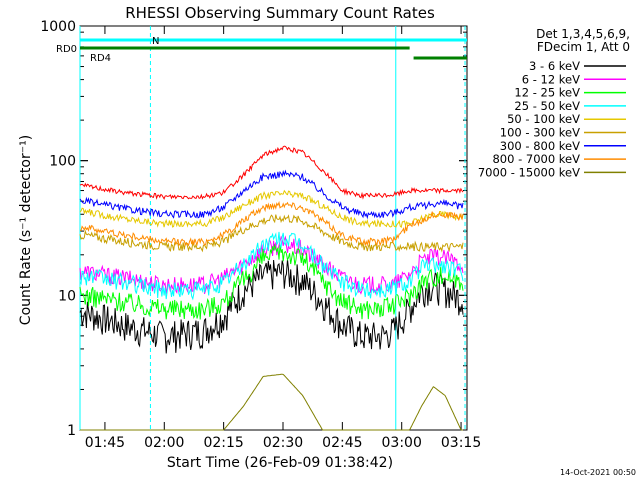  I want to click on x-tick-label: 01:45, so click(105, 443).